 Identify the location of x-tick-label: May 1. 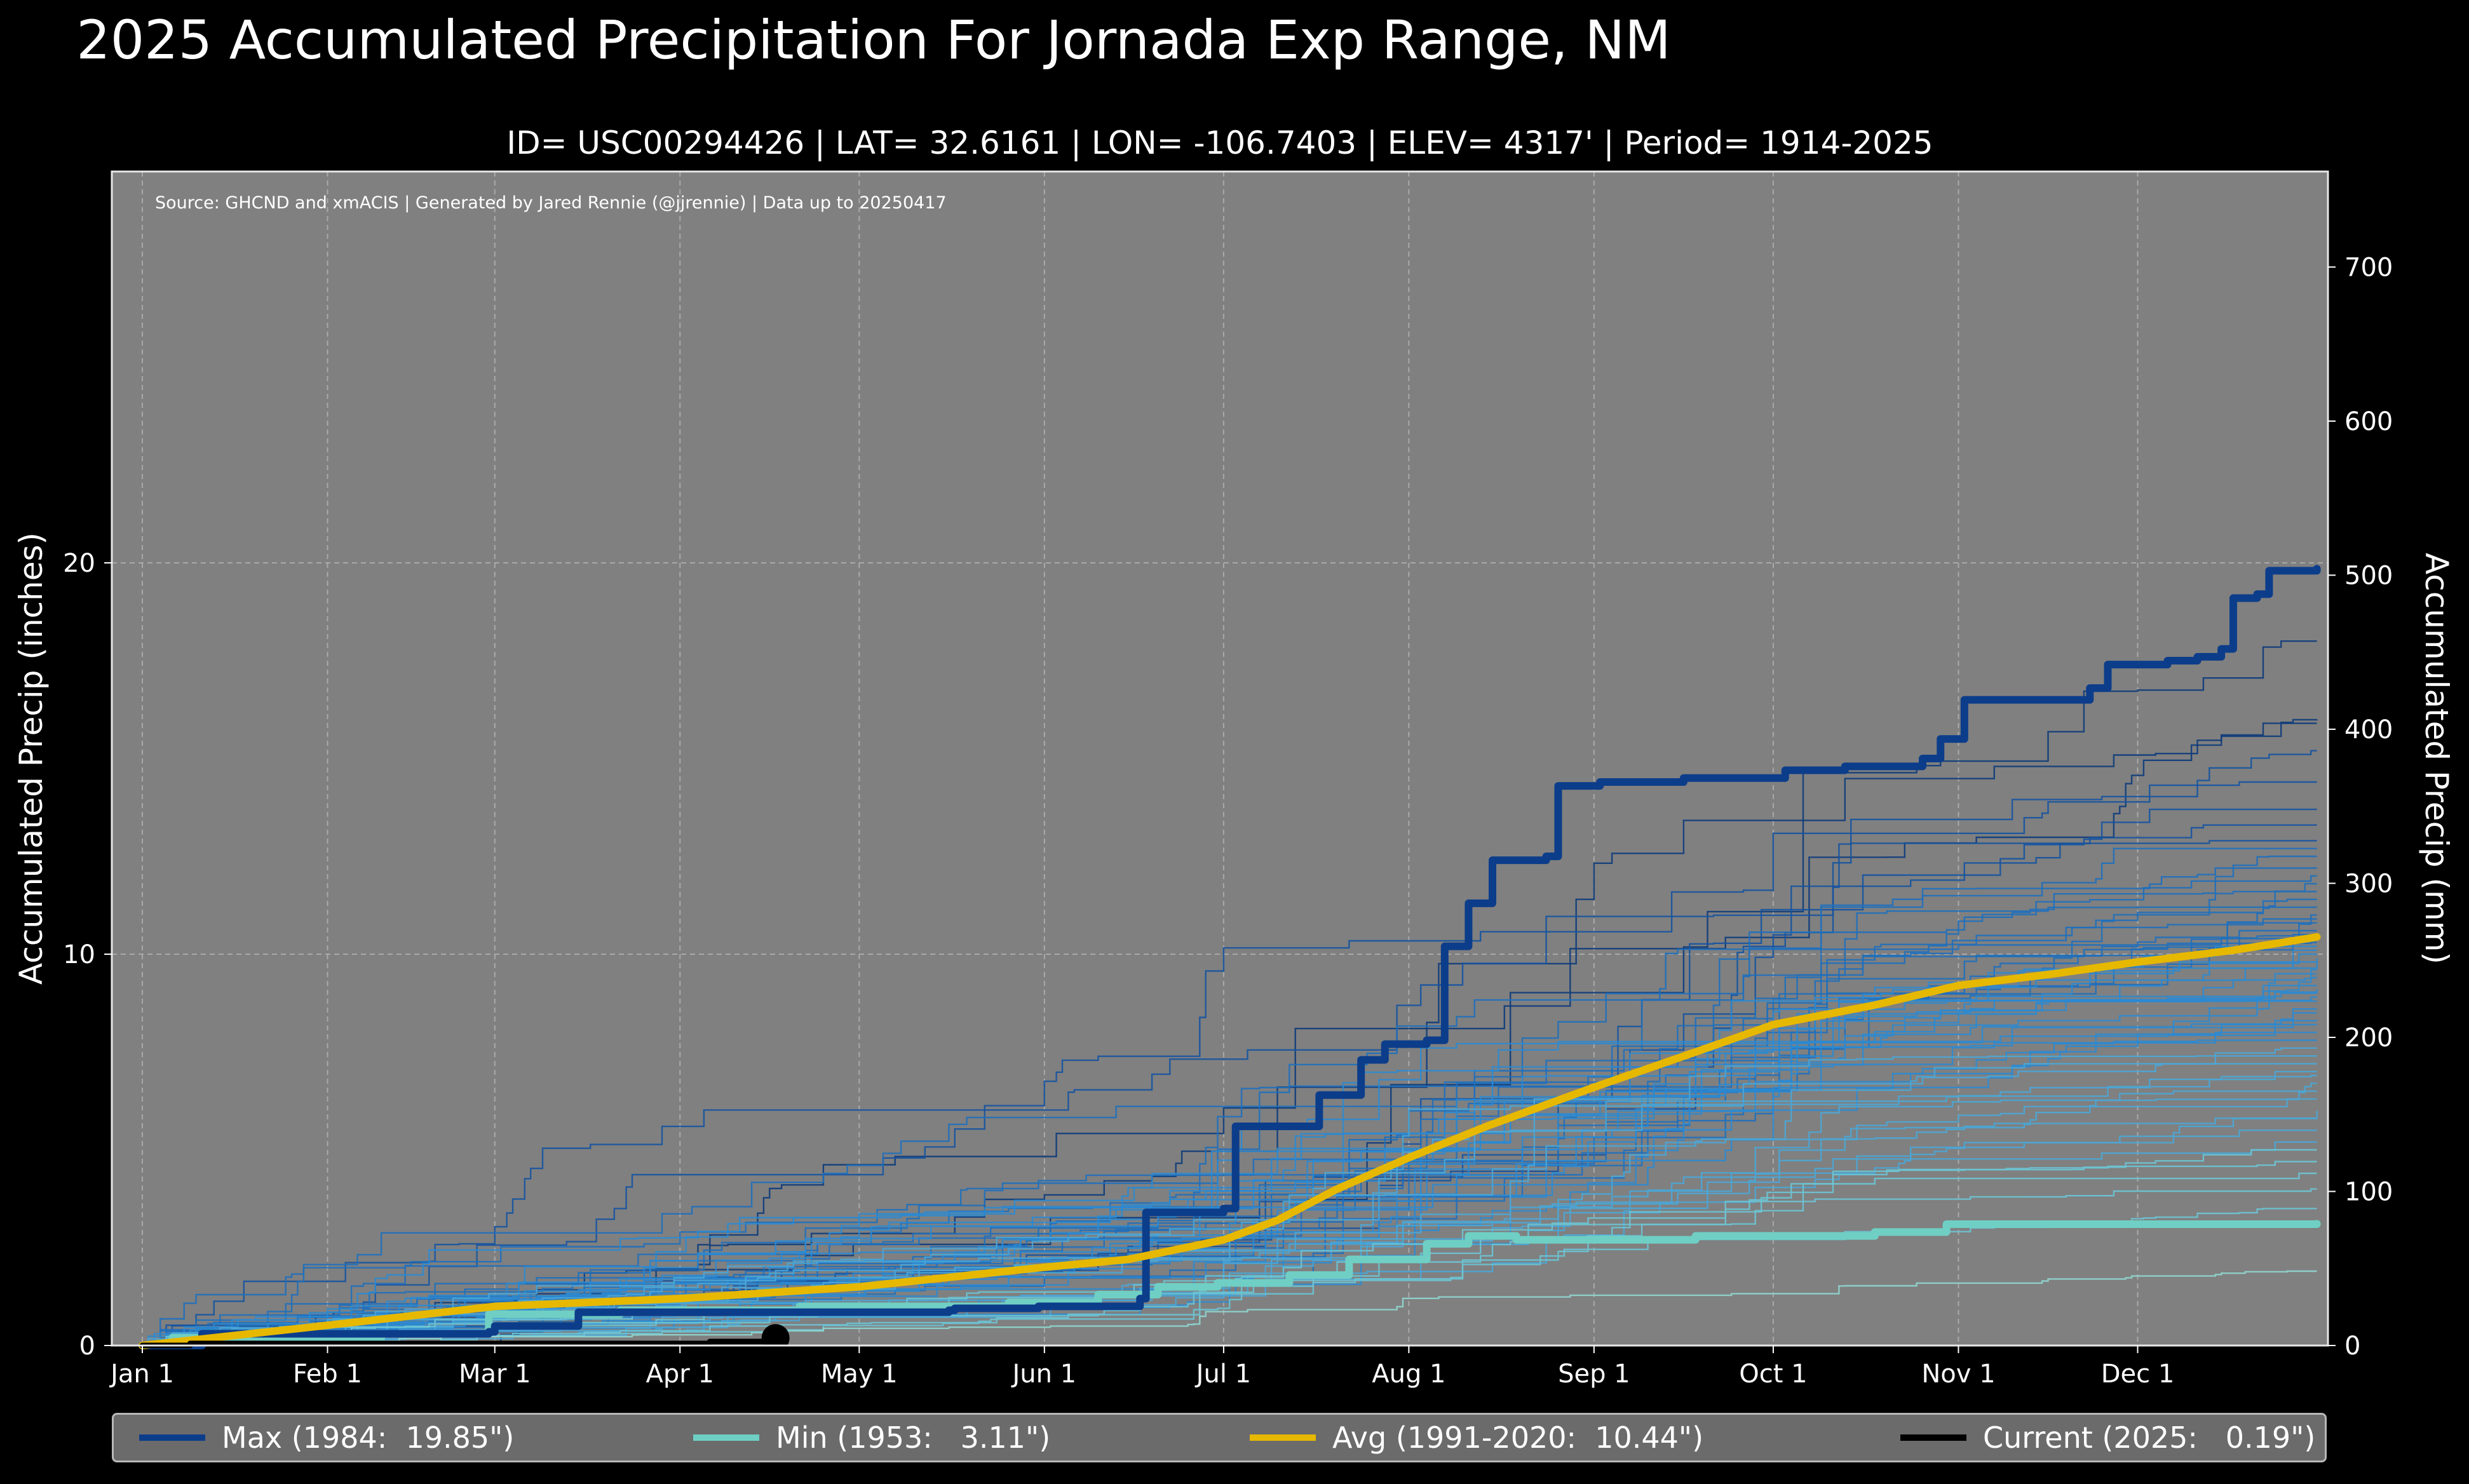
(859, 1374).